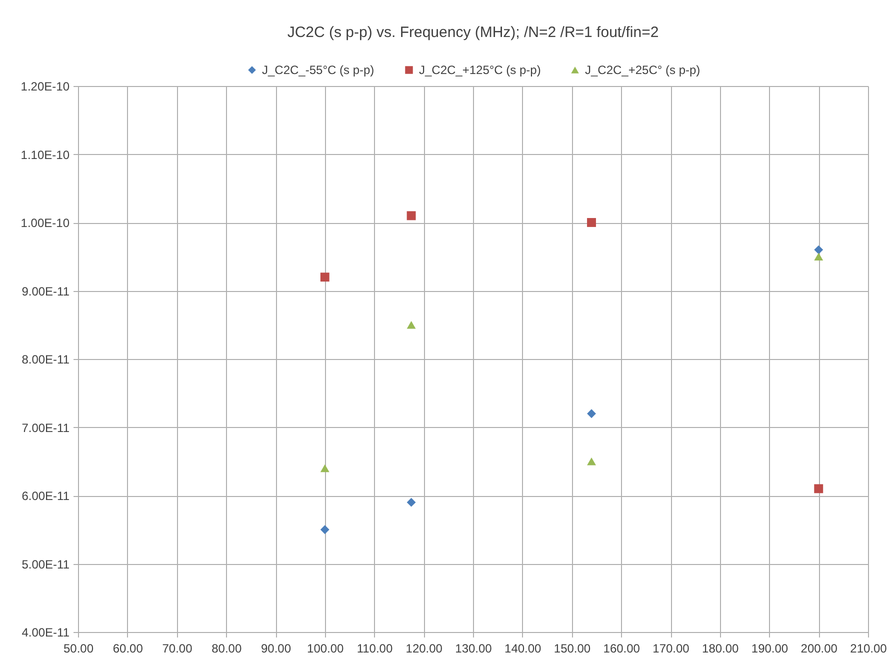  I want to click on chart-title: JC2C (s p-p) vs. Frequency (MHz); /N=2 /R=1 fout/fin=2, so click(473, 32).